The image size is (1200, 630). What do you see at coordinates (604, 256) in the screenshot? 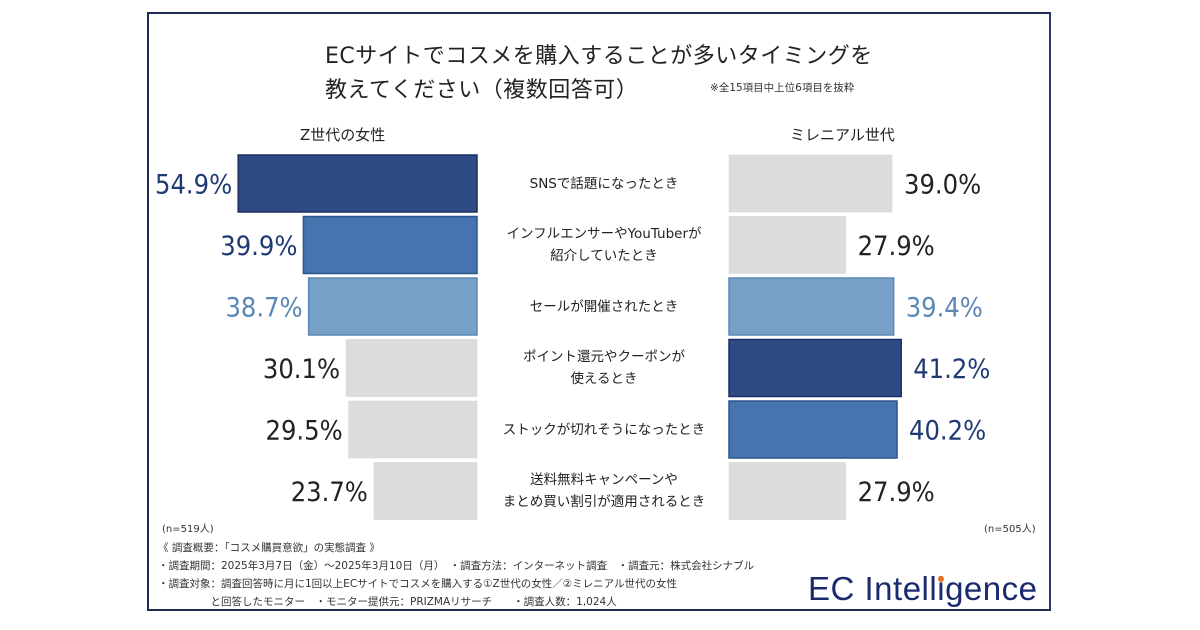
I see `category-label-line: 紹介していたとき` at bounding box center [604, 256].